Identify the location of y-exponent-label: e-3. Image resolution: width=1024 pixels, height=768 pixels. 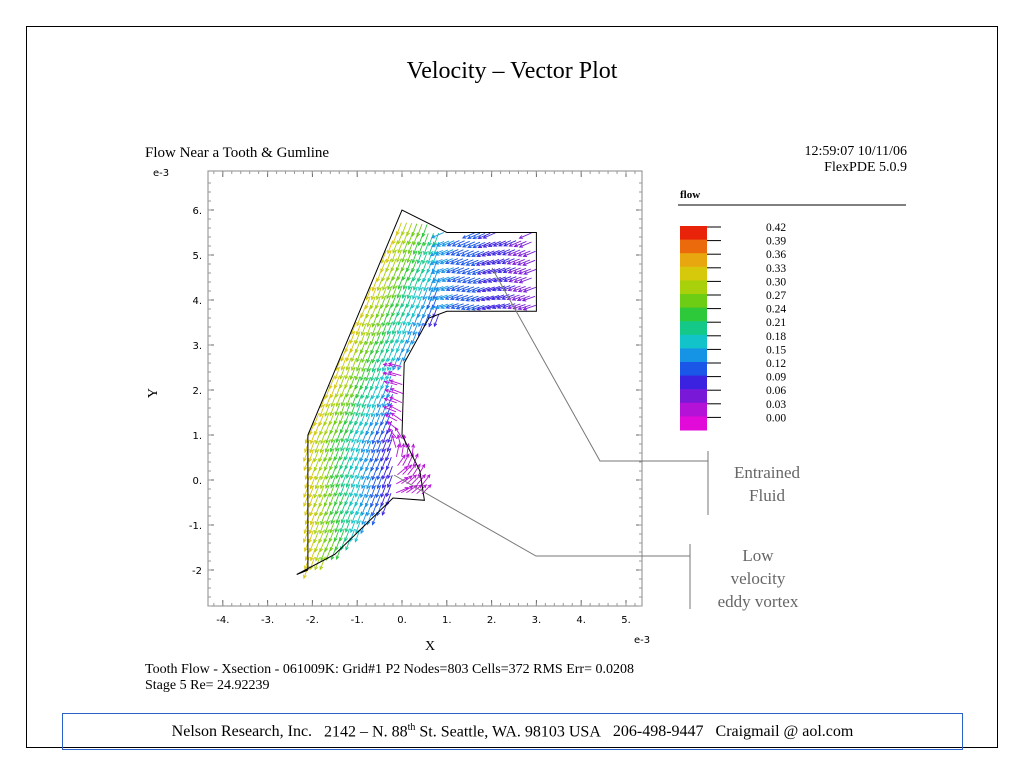
(161, 173).